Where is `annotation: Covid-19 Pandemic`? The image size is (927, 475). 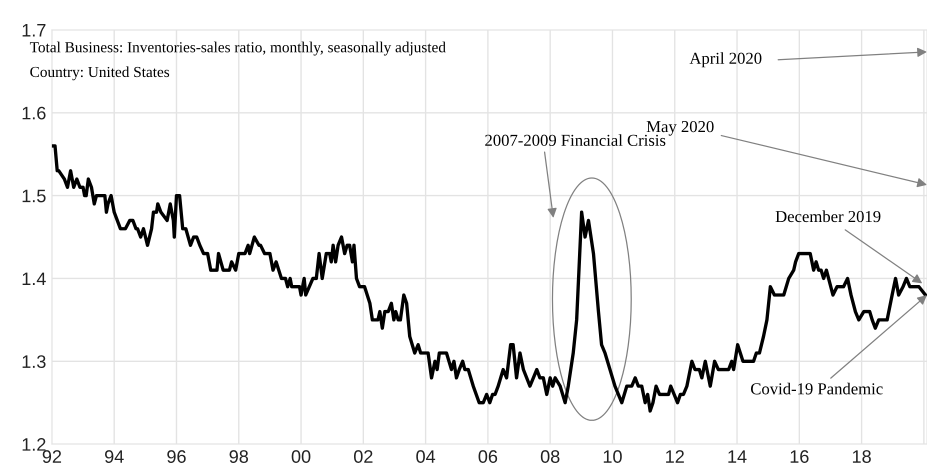
annotation: Covid-19 Pandemic is located at coordinates (816, 388).